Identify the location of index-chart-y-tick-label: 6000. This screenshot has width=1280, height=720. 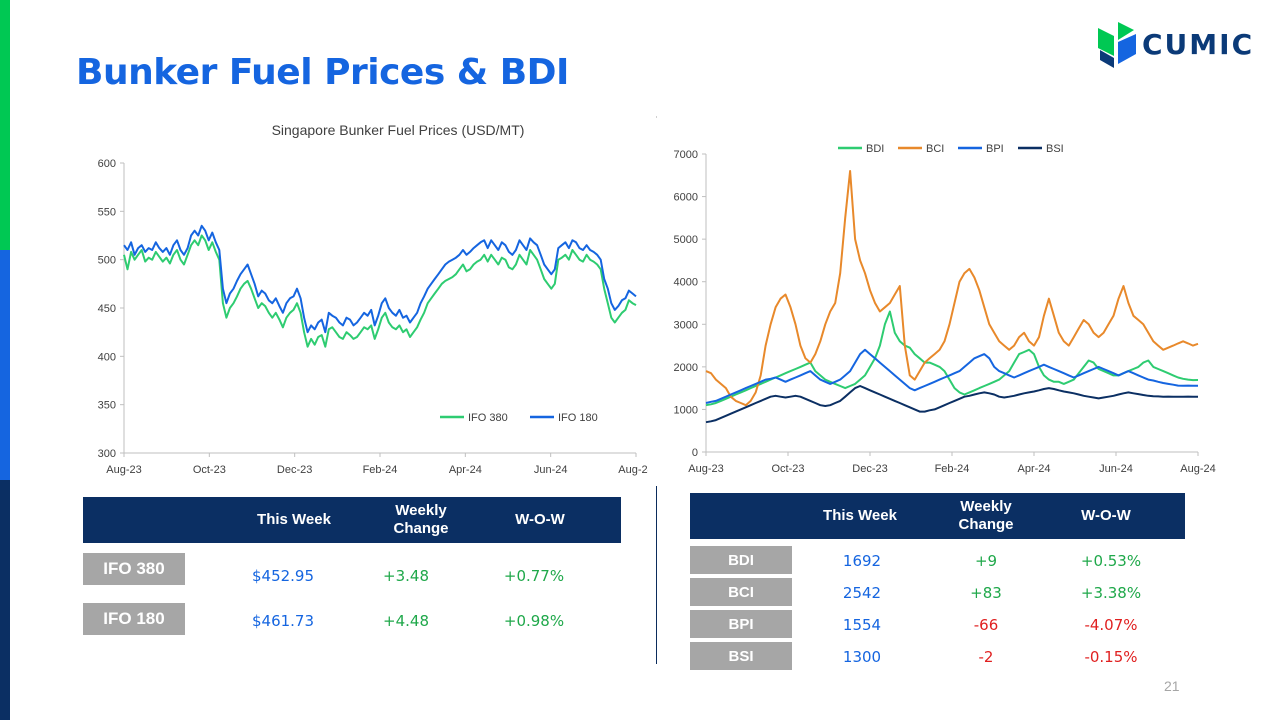
(686, 198).